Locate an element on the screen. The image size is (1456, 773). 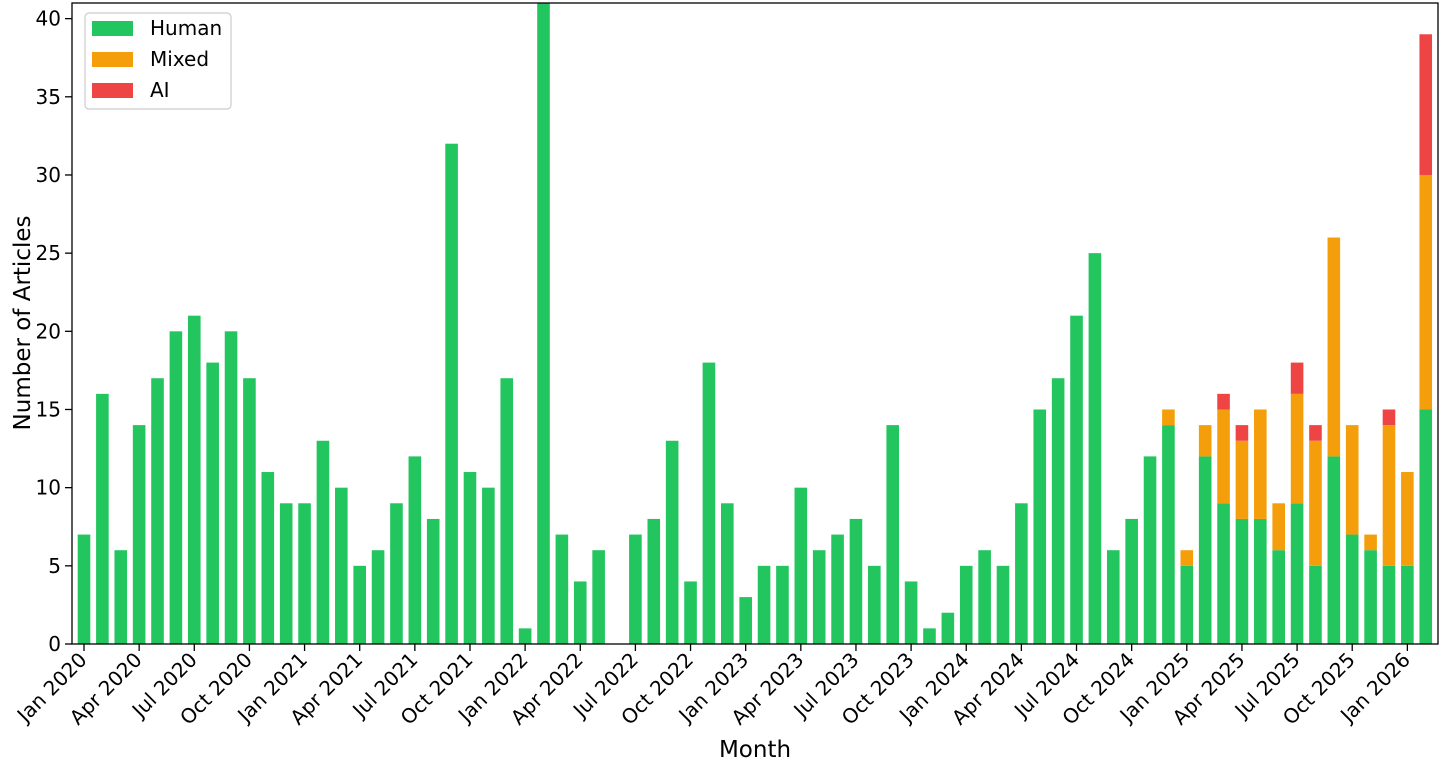
y-tick-label: 30 is located at coordinates (48, 175).